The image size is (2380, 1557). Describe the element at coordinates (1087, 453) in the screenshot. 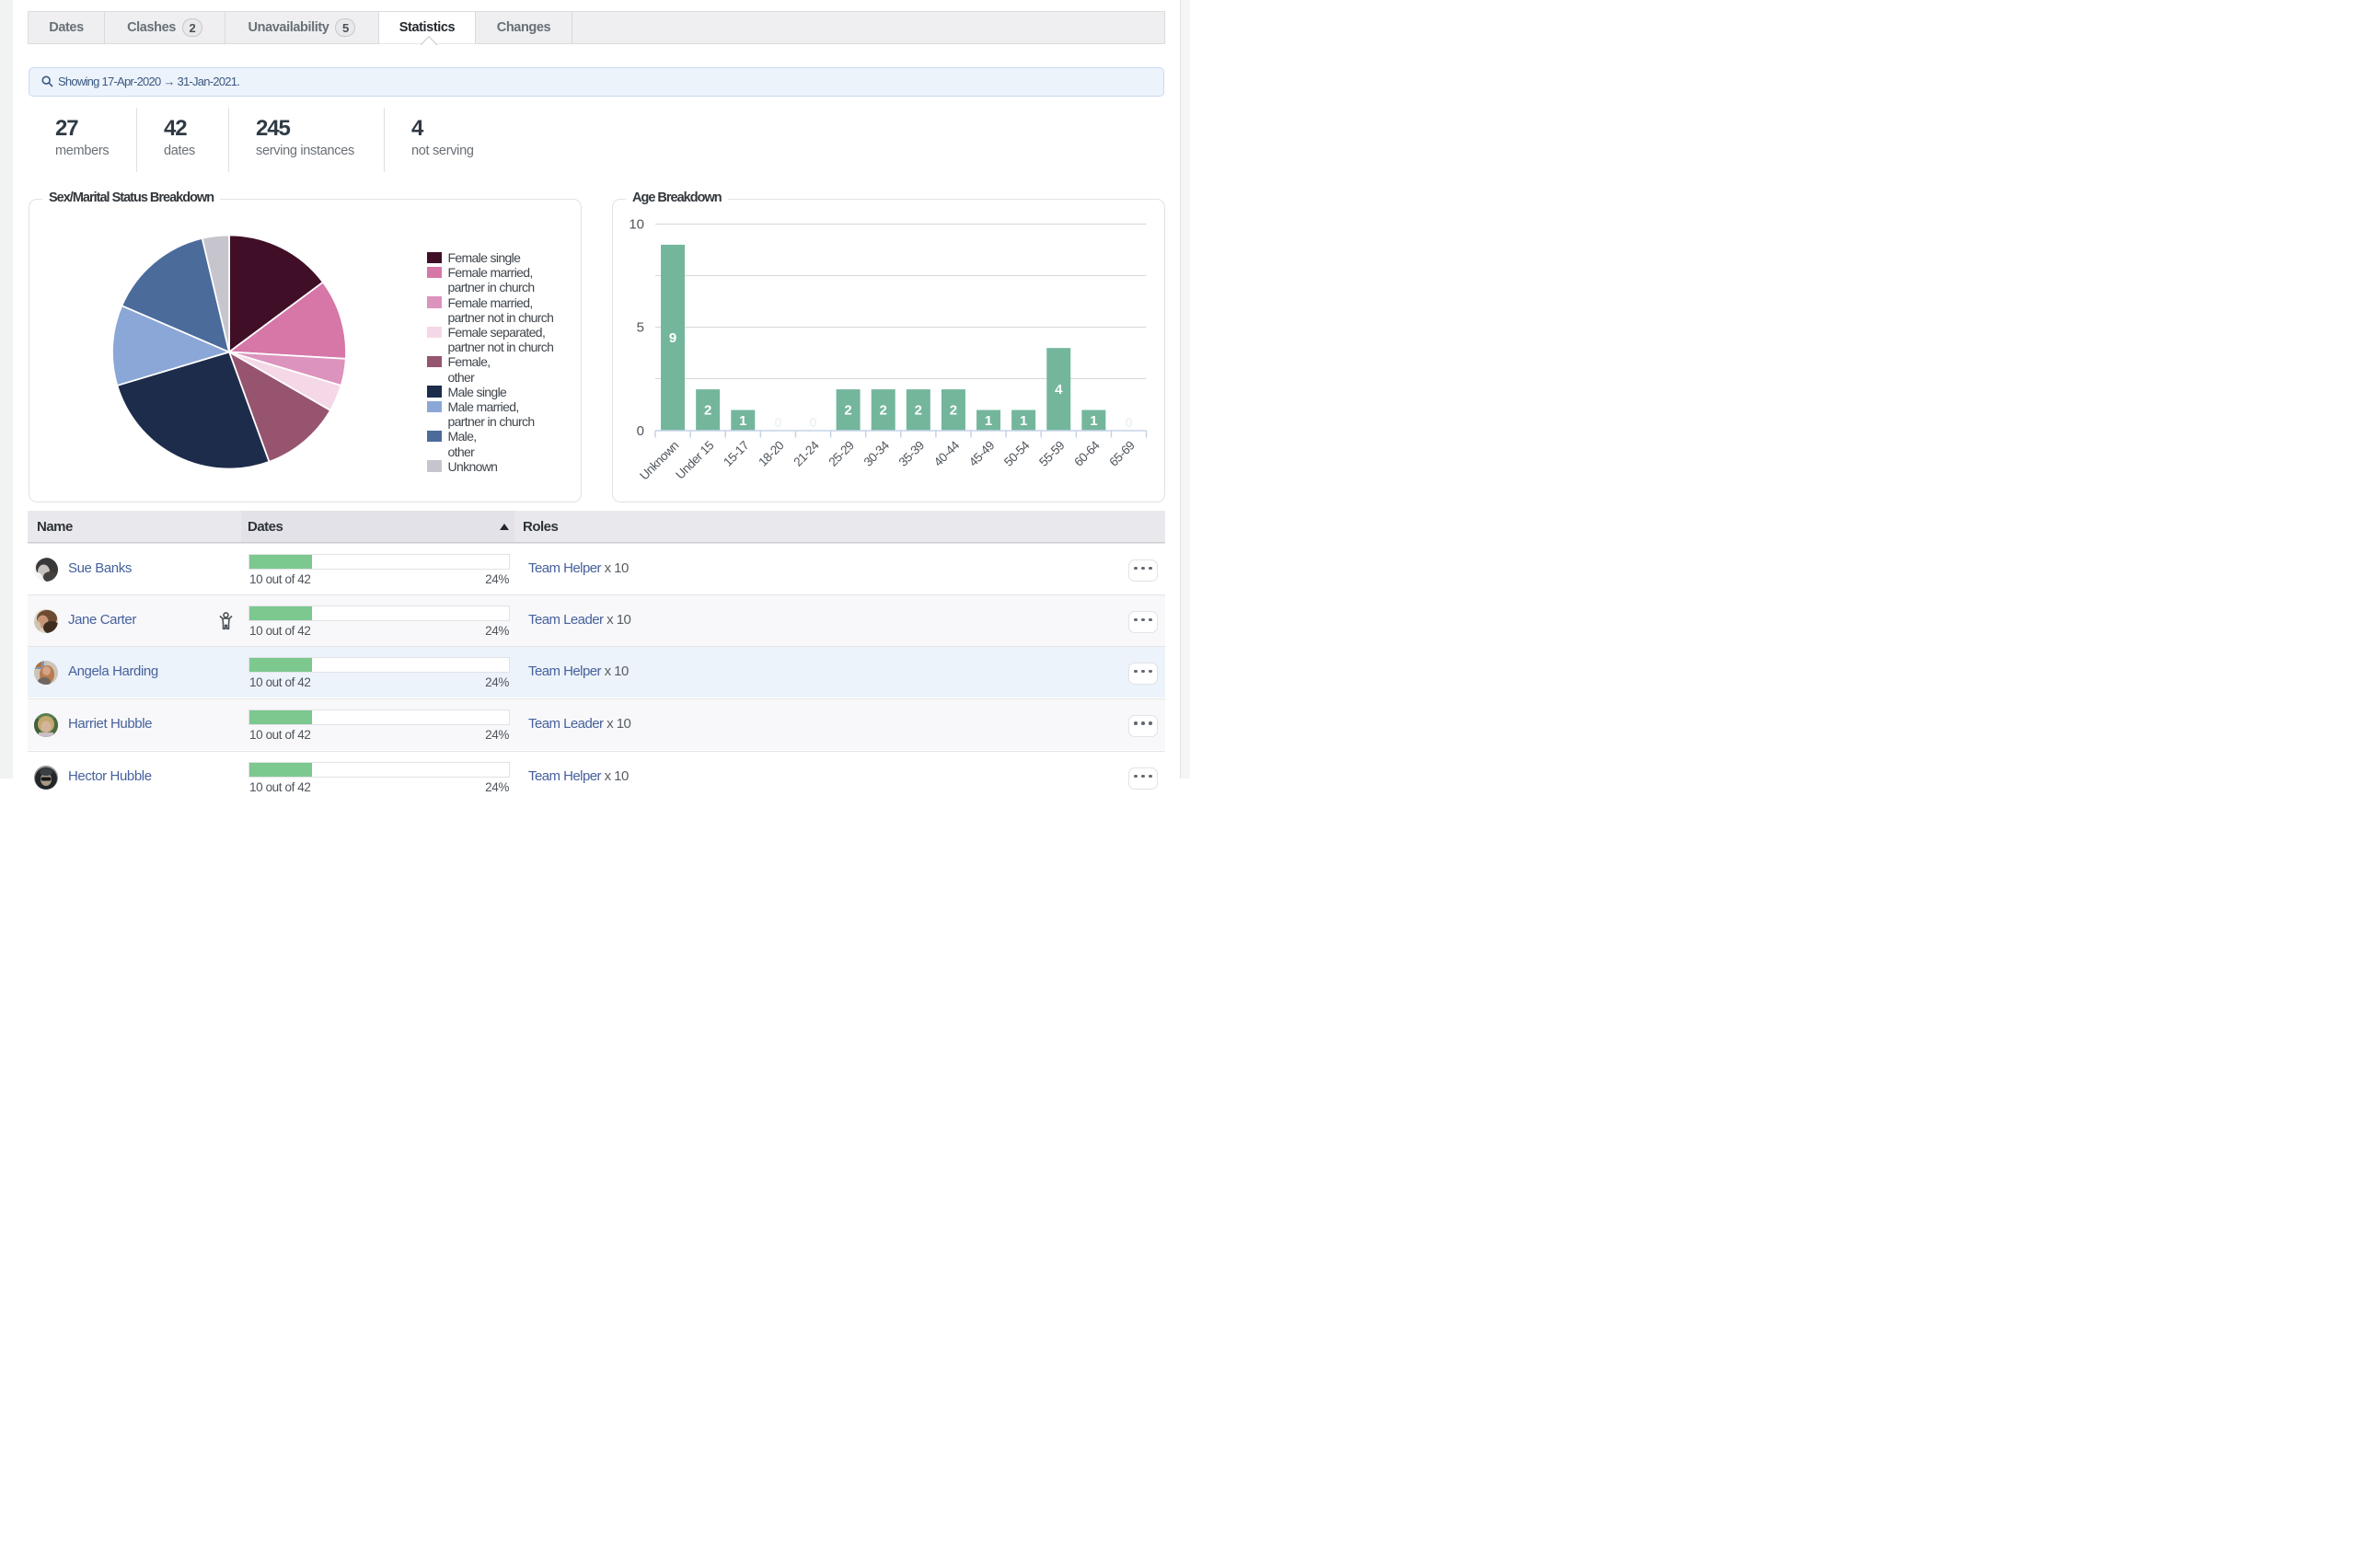

I see `svg-text: 60-64` at that location.